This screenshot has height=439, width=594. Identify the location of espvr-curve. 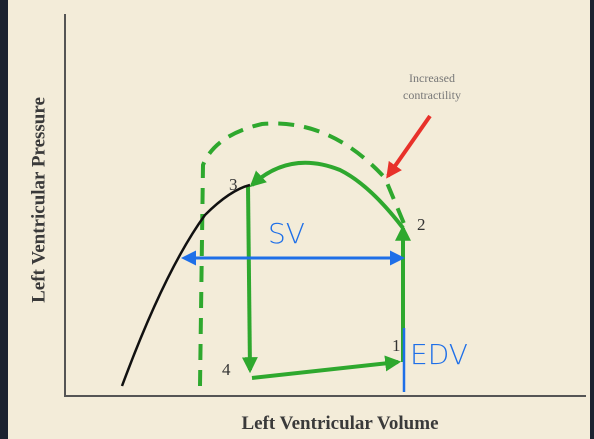
(185, 285).